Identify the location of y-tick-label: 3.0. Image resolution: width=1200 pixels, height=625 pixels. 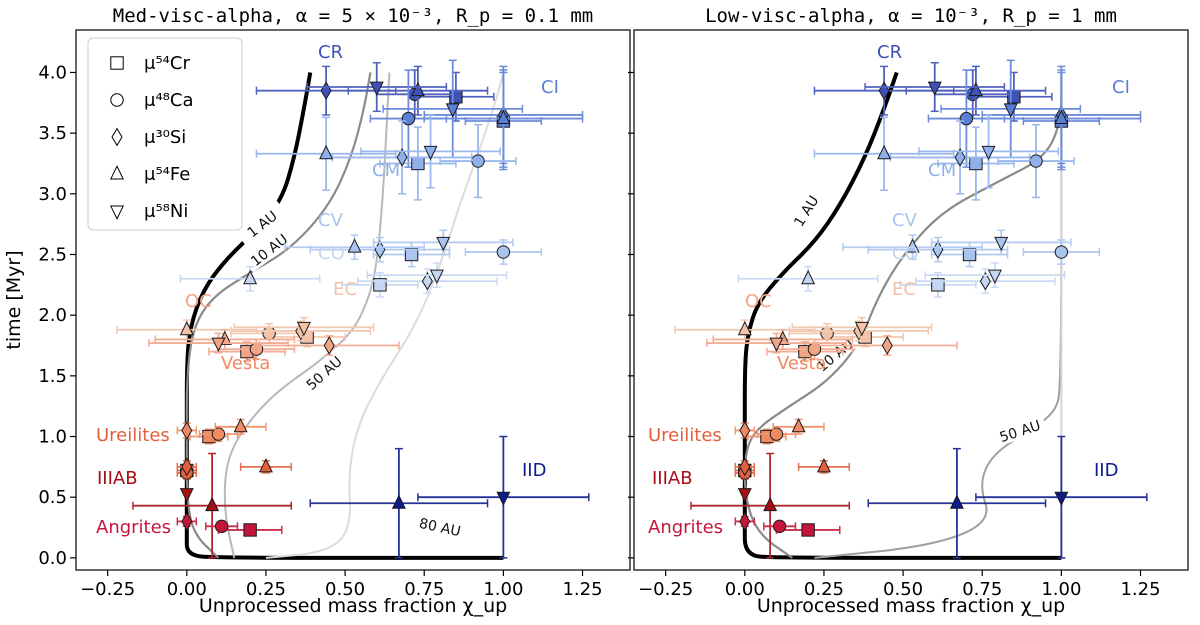
(52, 194).